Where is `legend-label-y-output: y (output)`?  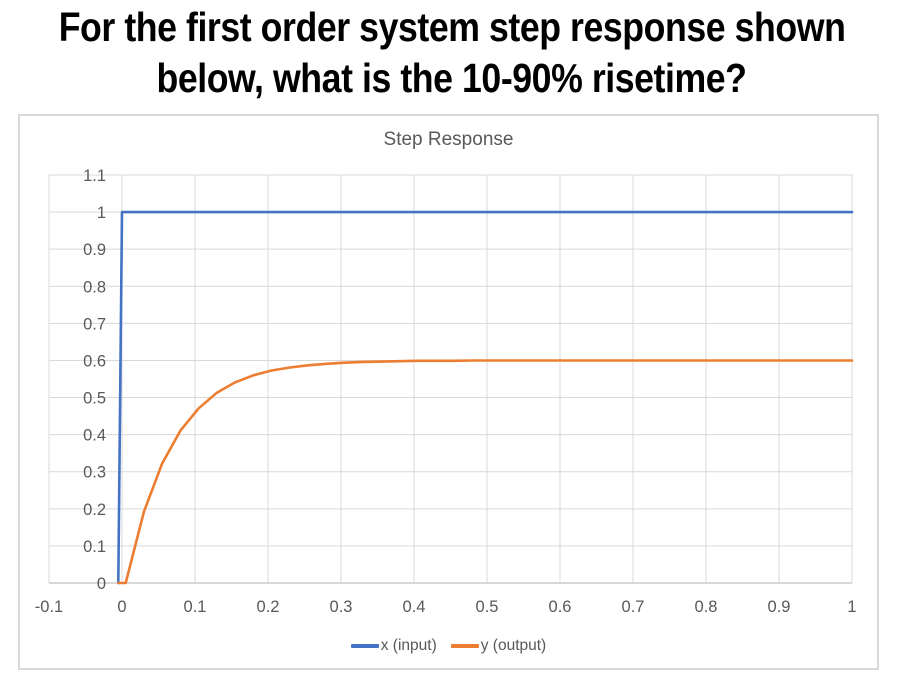
legend-label-y-output: y (output) is located at coordinates (513, 645).